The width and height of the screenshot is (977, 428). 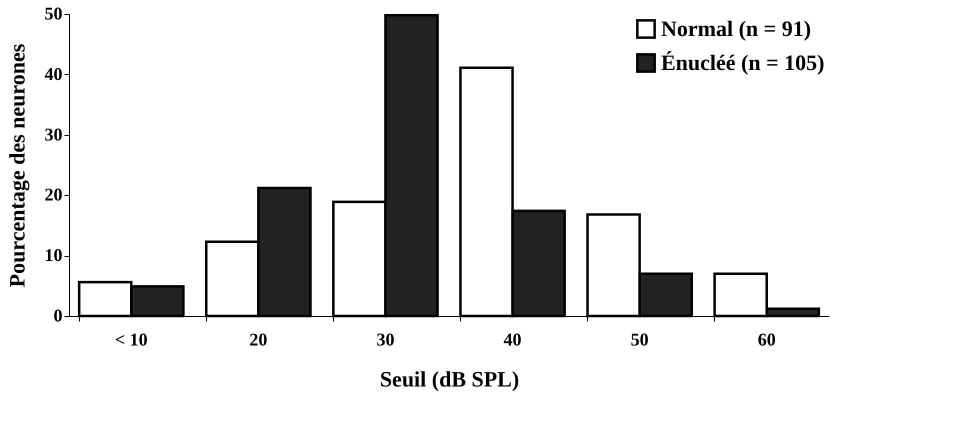 What do you see at coordinates (53, 134) in the screenshot?
I see `y-tick-label: 30` at bounding box center [53, 134].